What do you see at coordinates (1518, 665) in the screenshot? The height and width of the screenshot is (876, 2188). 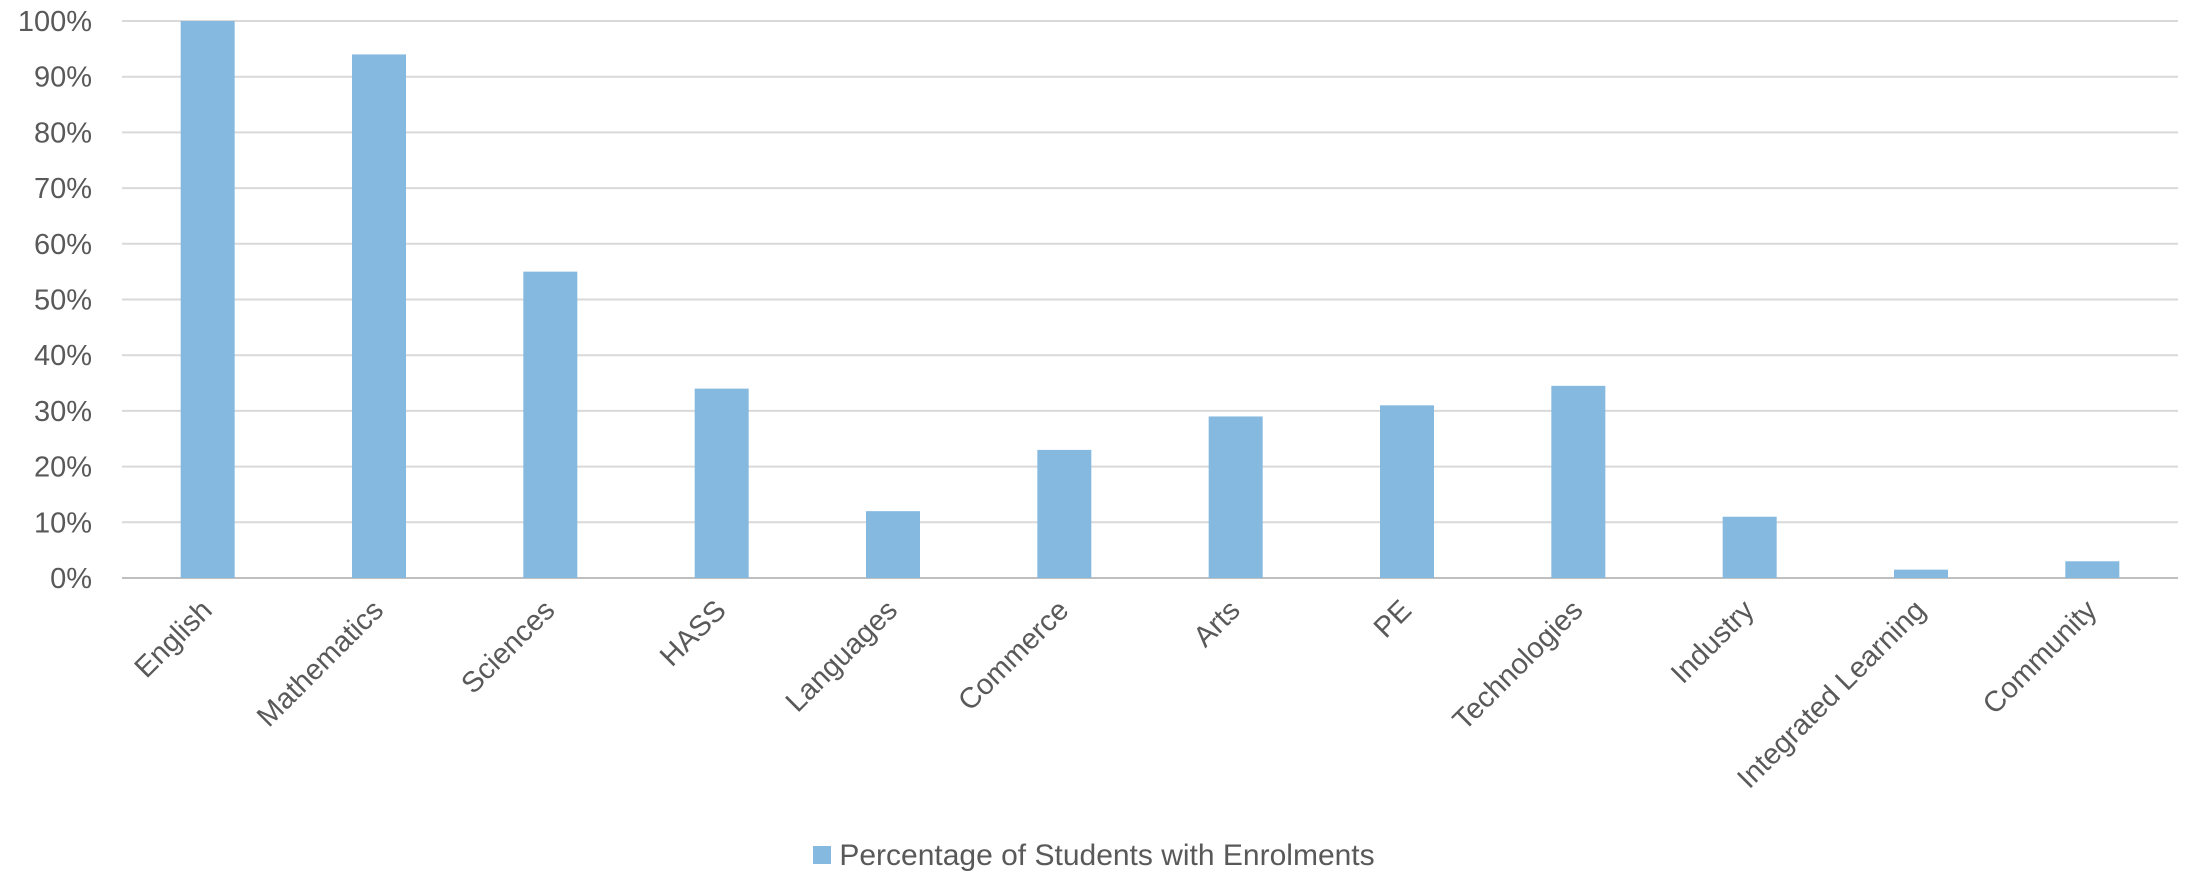 I see `x-tick-label: Technologies` at bounding box center [1518, 665].